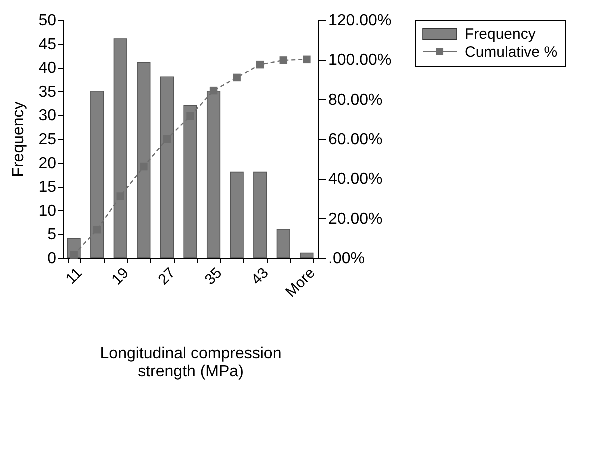  Describe the element at coordinates (52, 259) in the screenshot. I see `y-tick-label: 0` at that location.